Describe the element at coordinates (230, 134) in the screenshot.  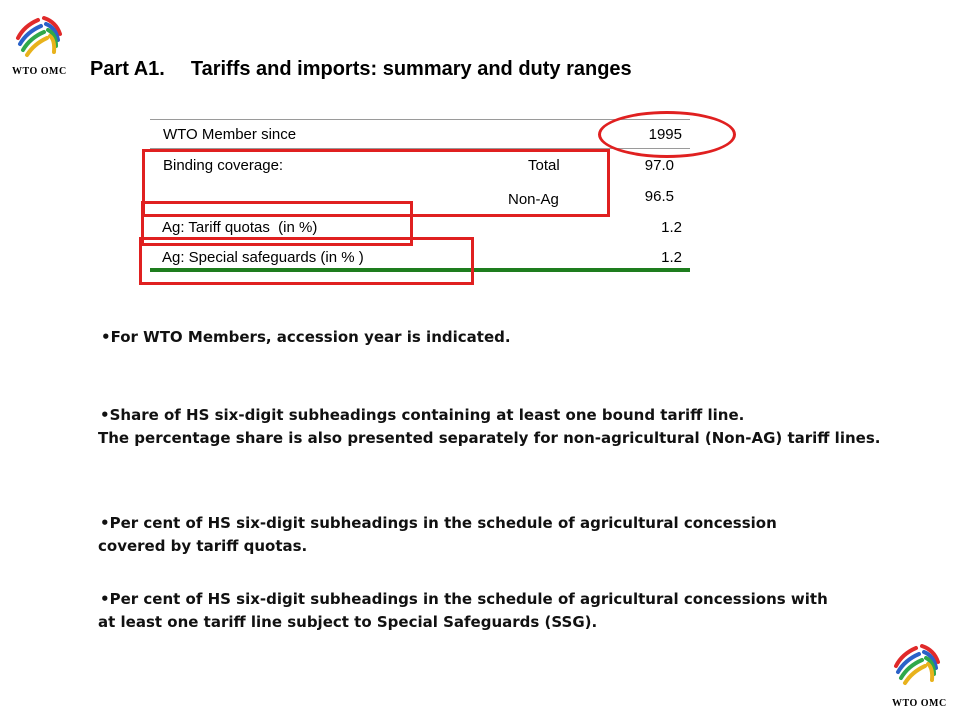
I see `member-since-label: WTO Member since` at that location.